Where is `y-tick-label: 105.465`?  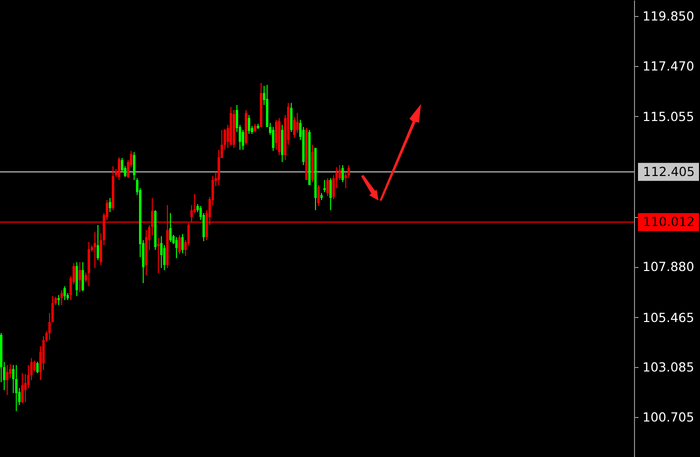
y-tick-label: 105.465 is located at coordinates (668, 317).